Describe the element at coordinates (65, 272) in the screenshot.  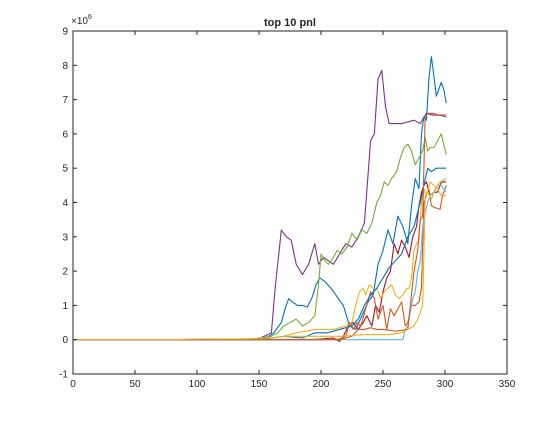
I see `y-tick-label: 2` at that location.